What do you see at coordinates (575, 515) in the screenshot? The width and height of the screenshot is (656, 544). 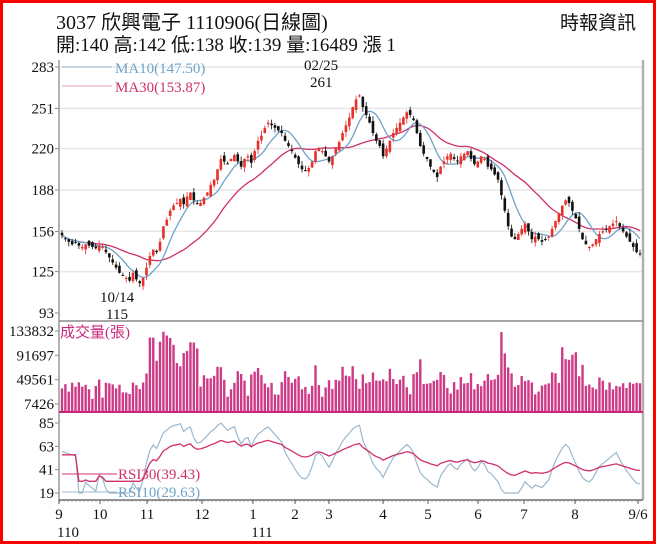 I see `x-tick-label: 8` at bounding box center [575, 515].